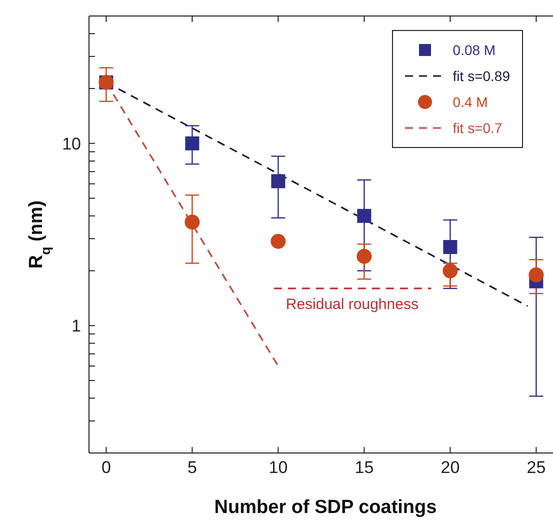 The image size is (553, 530). What do you see at coordinates (364, 468) in the screenshot?
I see `x-tick-label: 15` at bounding box center [364, 468].